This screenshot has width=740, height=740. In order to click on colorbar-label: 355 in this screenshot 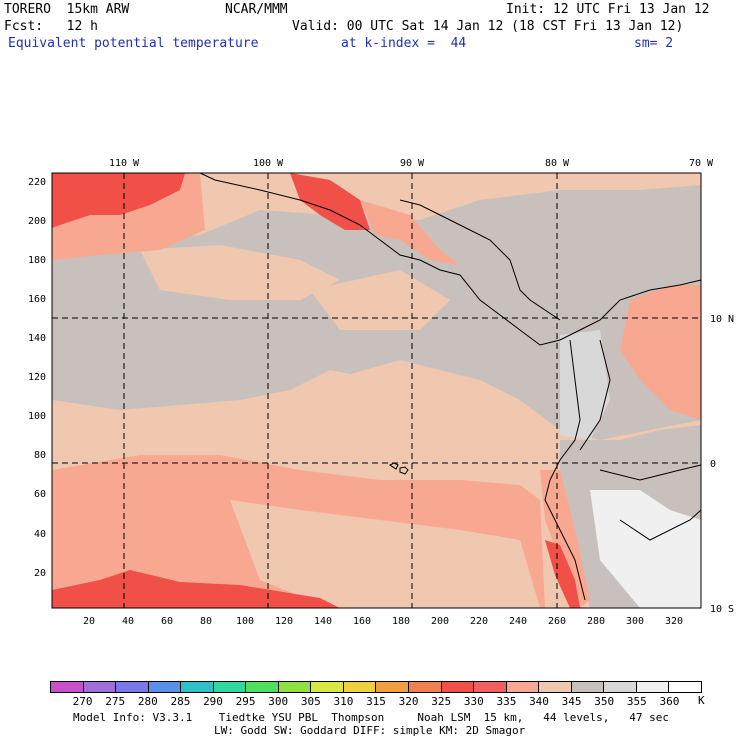, I will do `click(636, 701)`.